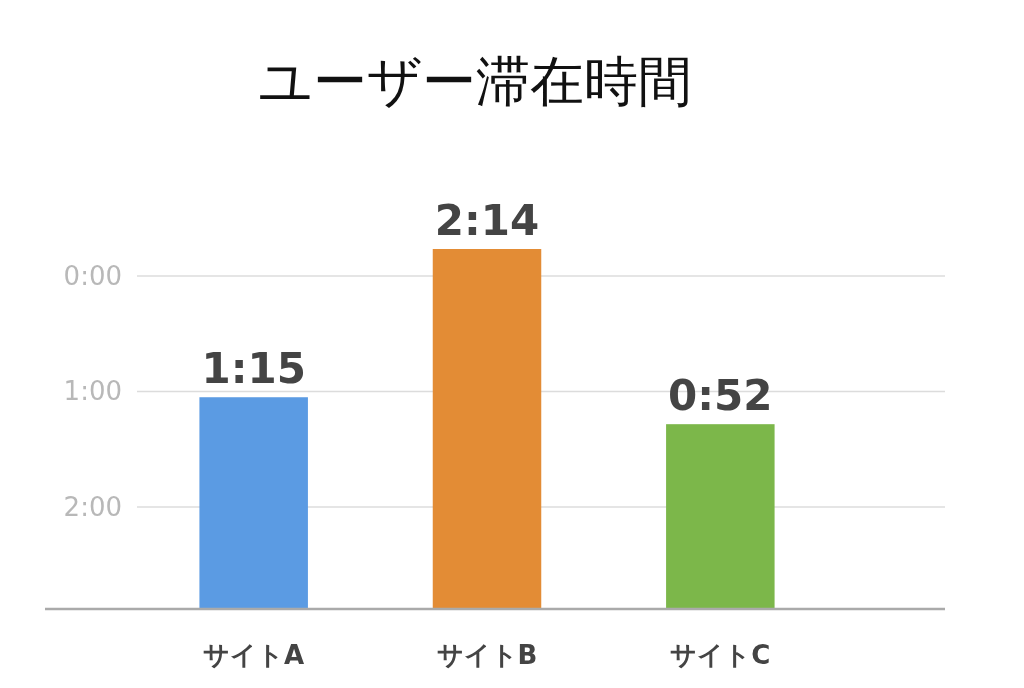 This screenshot has height=688, width=1024. Describe the element at coordinates (92, 391) in the screenshot. I see `y-tick-label: 1:00` at that location.